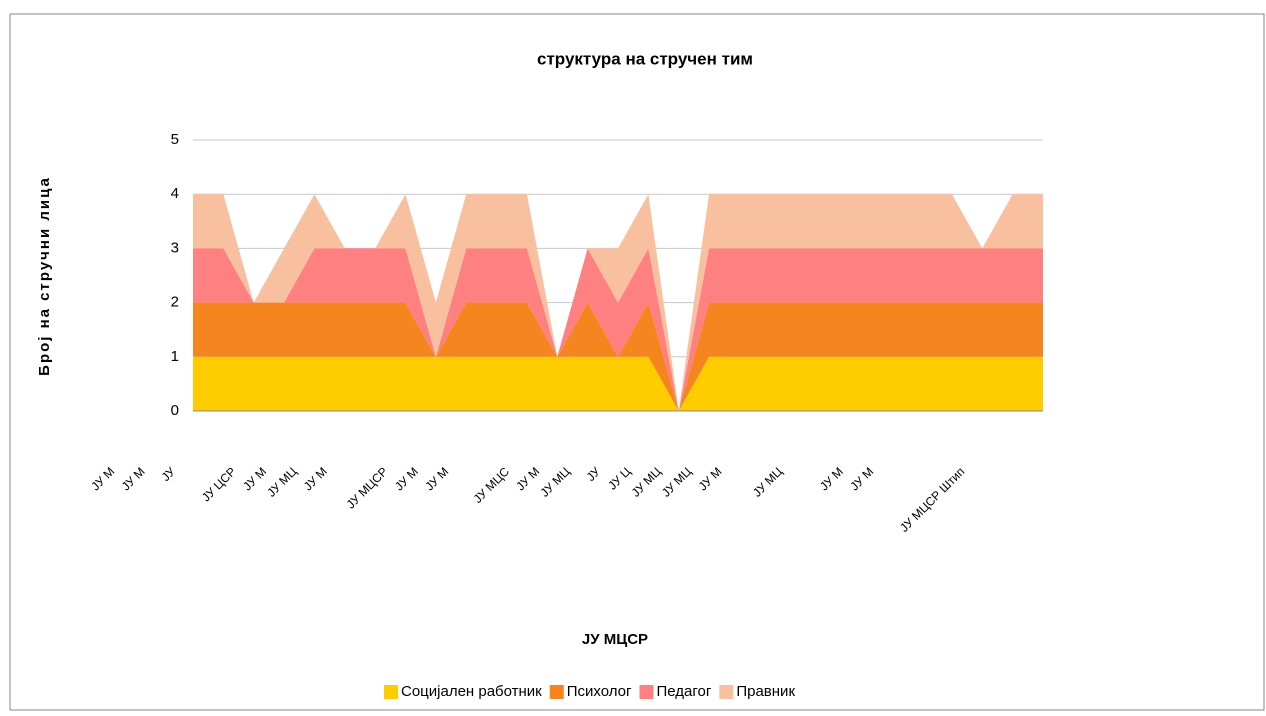  I want to click on x-axis-title: ЈУ МЦСР, so click(615, 639).